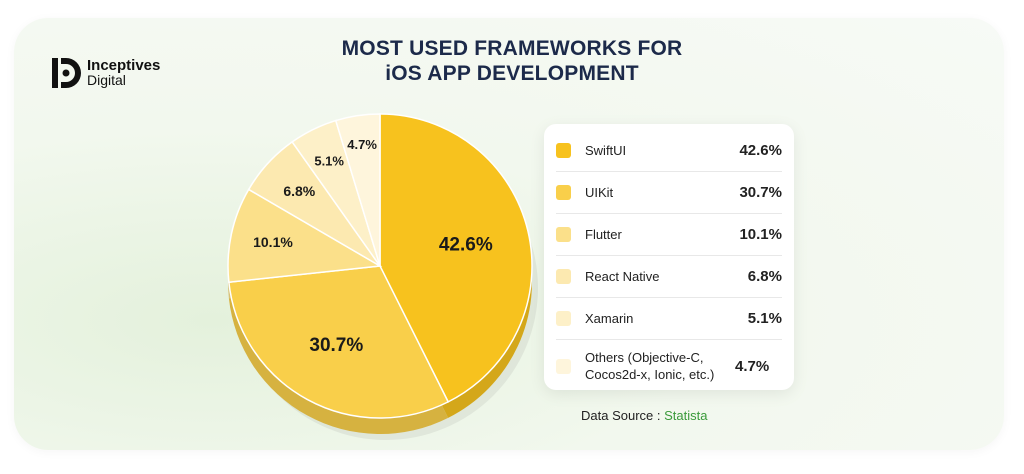 This screenshot has height=474, width=1024. What do you see at coordinates (609, 318) in the screenshot?
I see `legend-label: Xamarin` at bounding box center [609, 318].